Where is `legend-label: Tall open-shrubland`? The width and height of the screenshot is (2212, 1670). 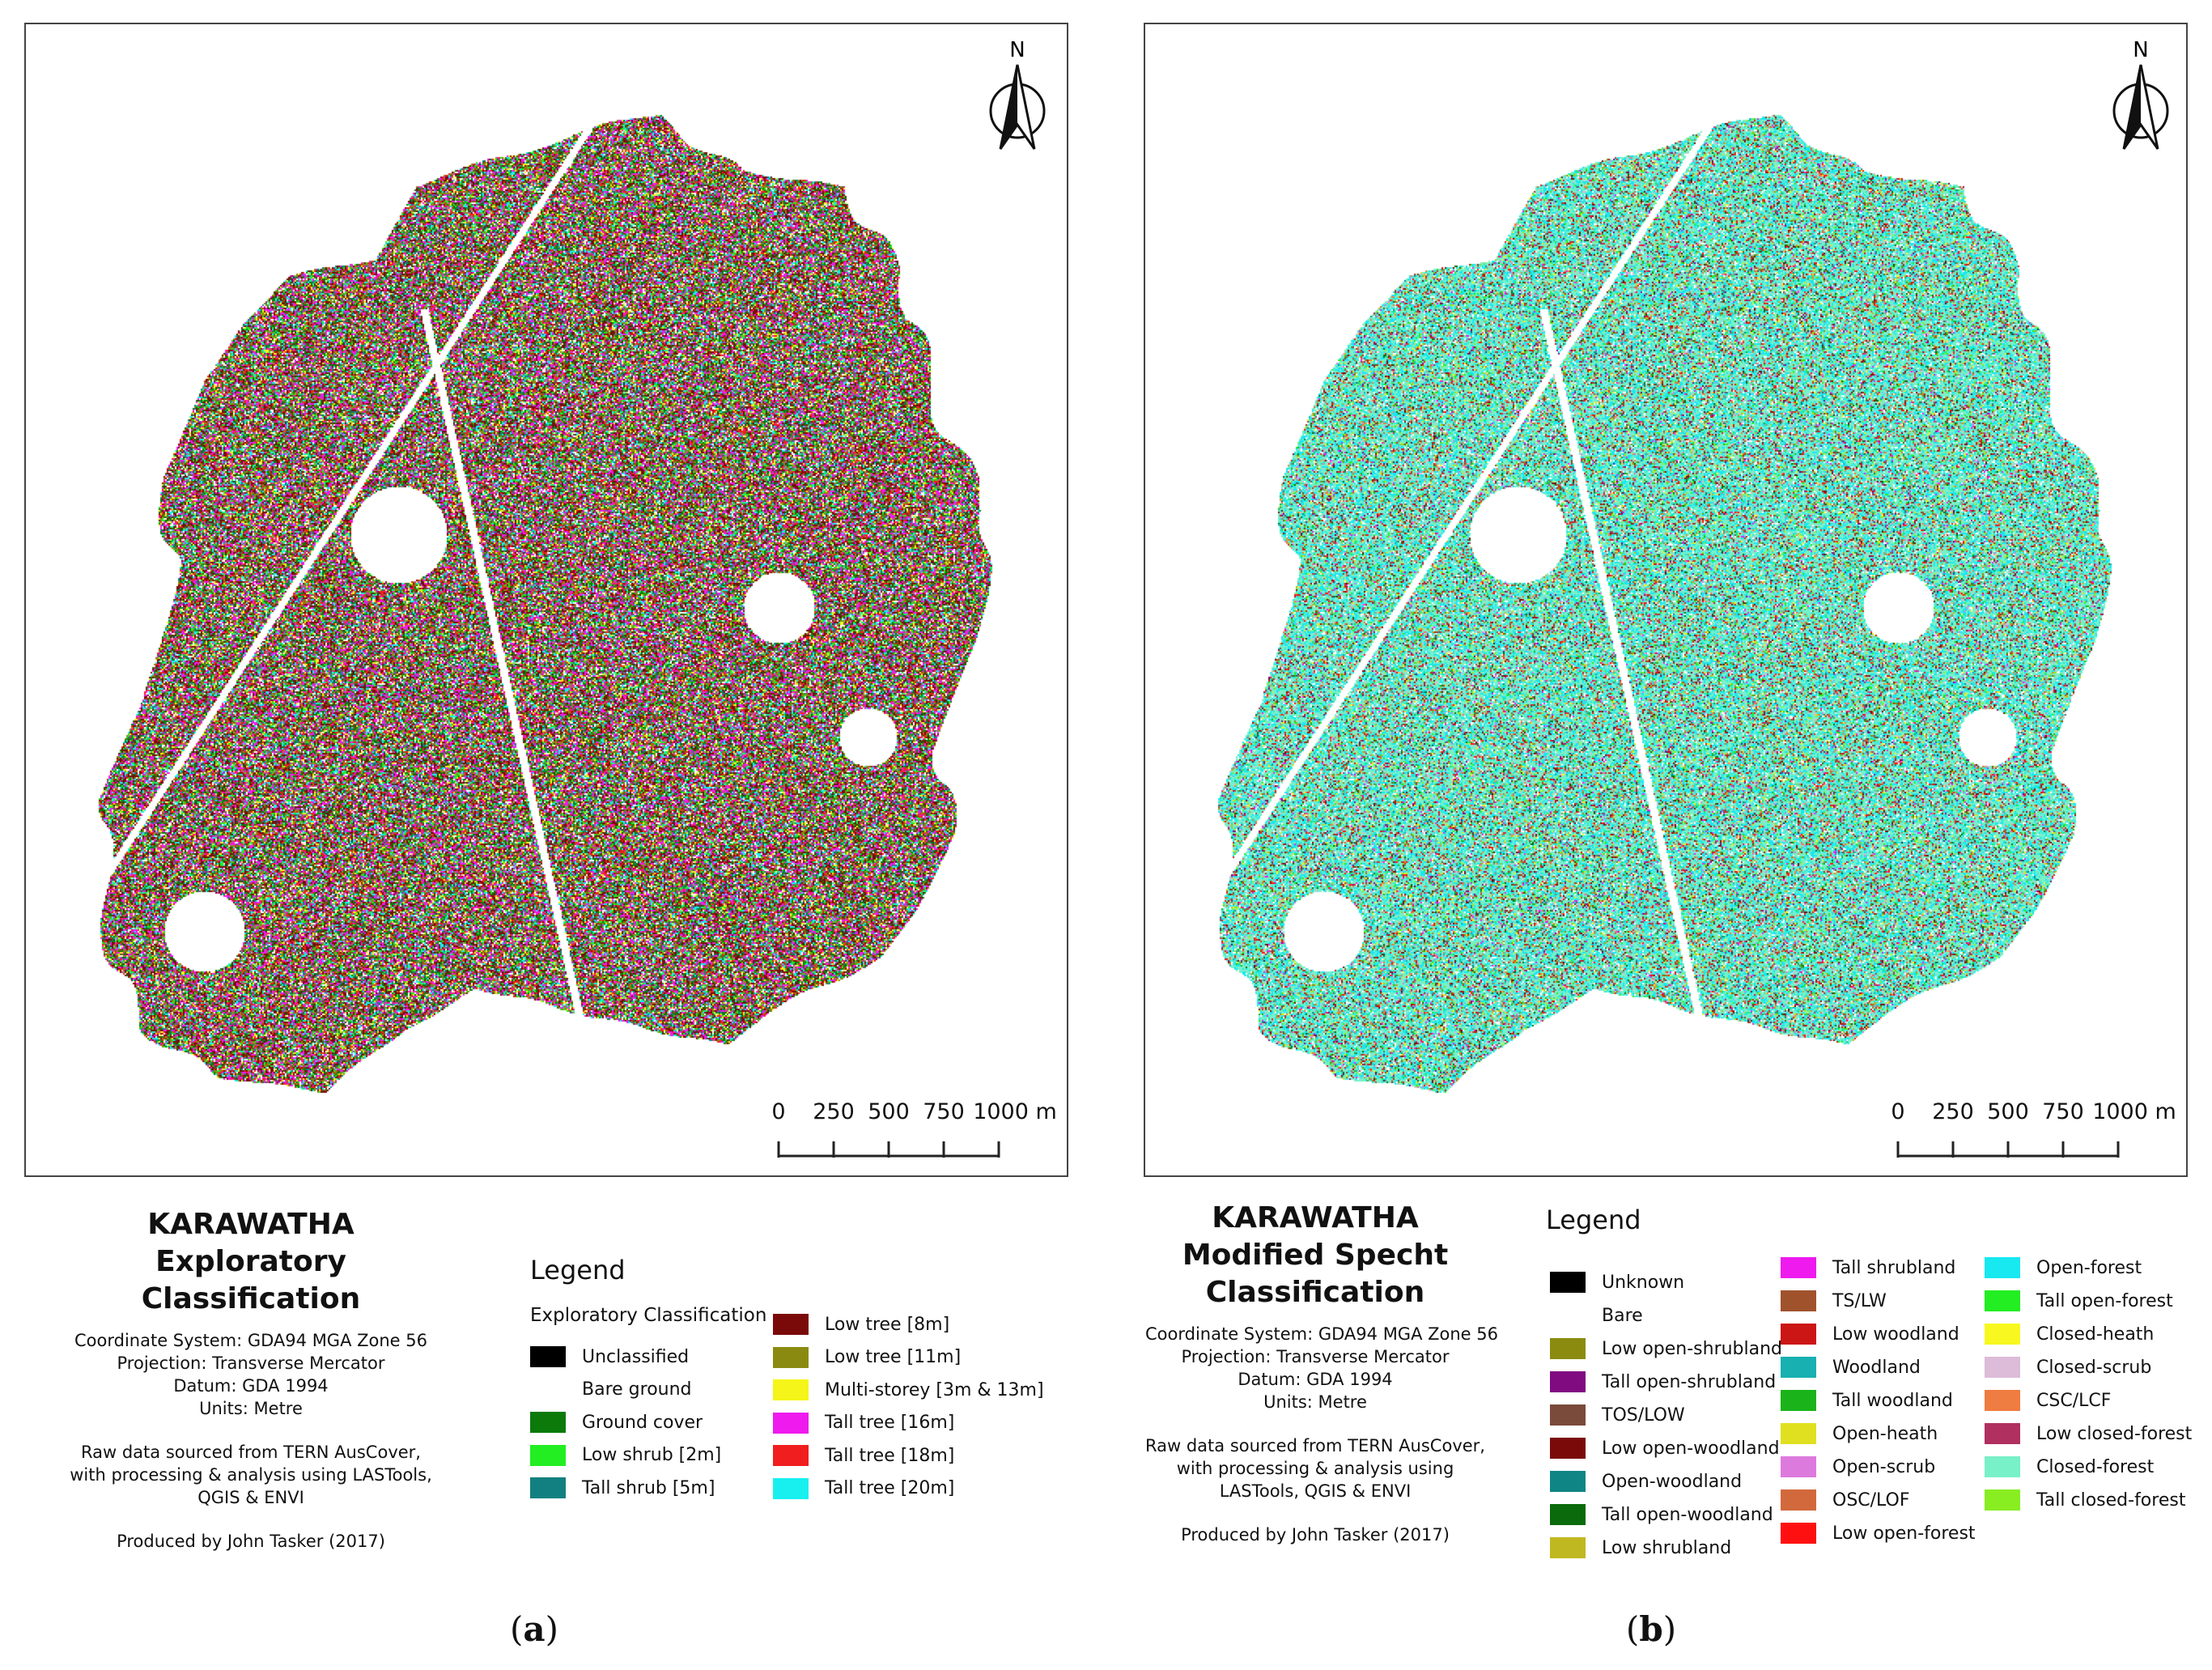
legend-label: Tall open-shrubland is located at coordinates (1689, 1381).